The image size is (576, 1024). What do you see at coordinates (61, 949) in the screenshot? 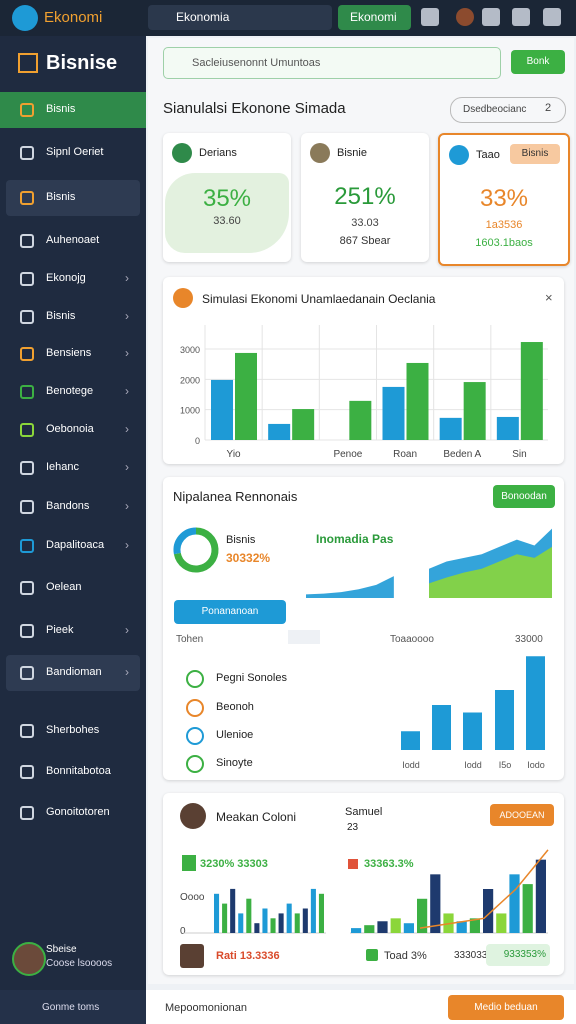
I see `user-name: Sbeise` at bounding box center [61, 949].